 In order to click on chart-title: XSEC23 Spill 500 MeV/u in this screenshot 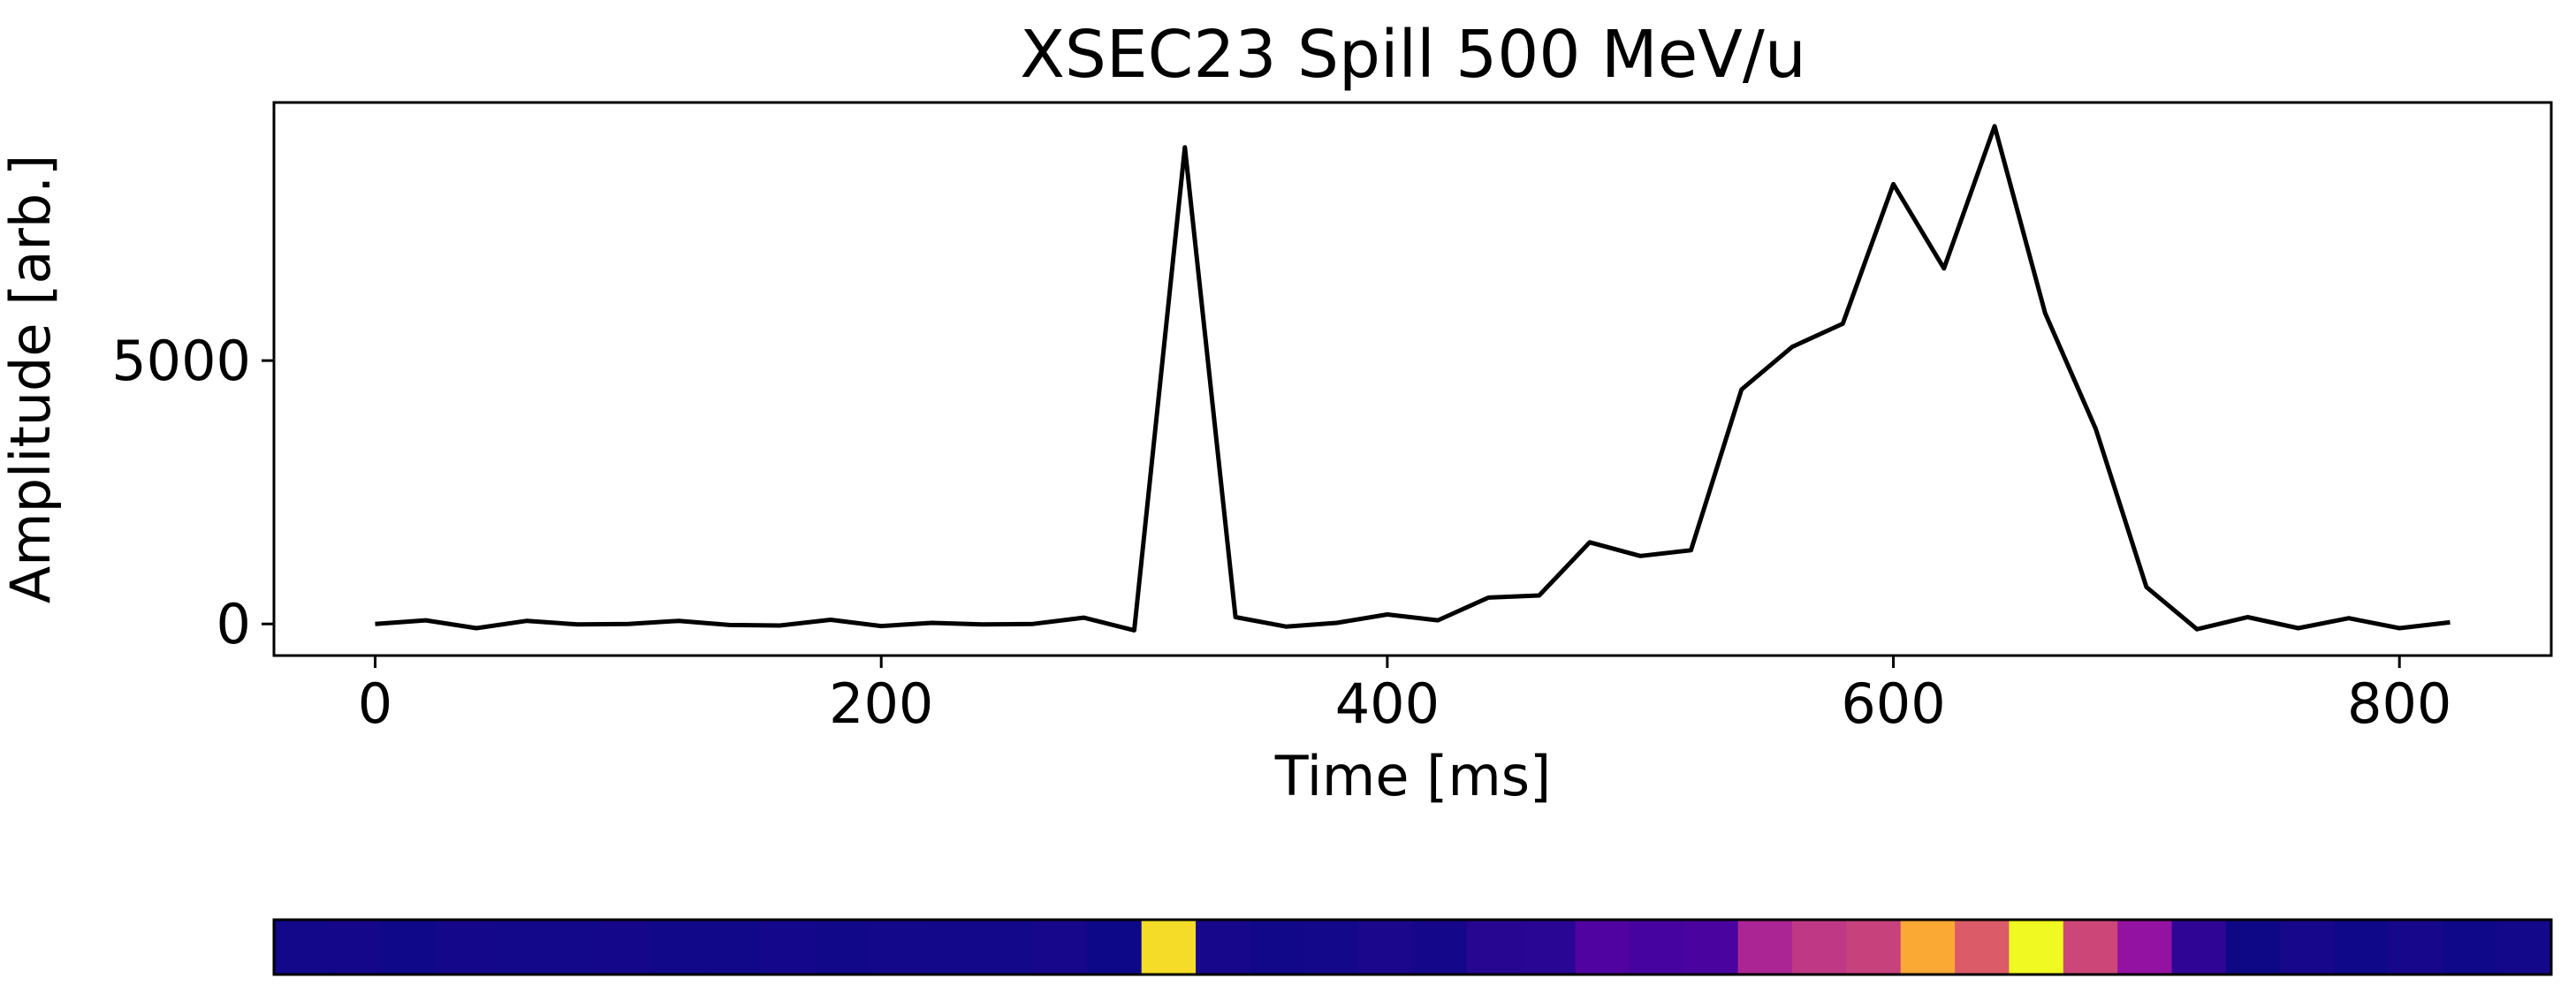, I will do `click(1413, 55)`.